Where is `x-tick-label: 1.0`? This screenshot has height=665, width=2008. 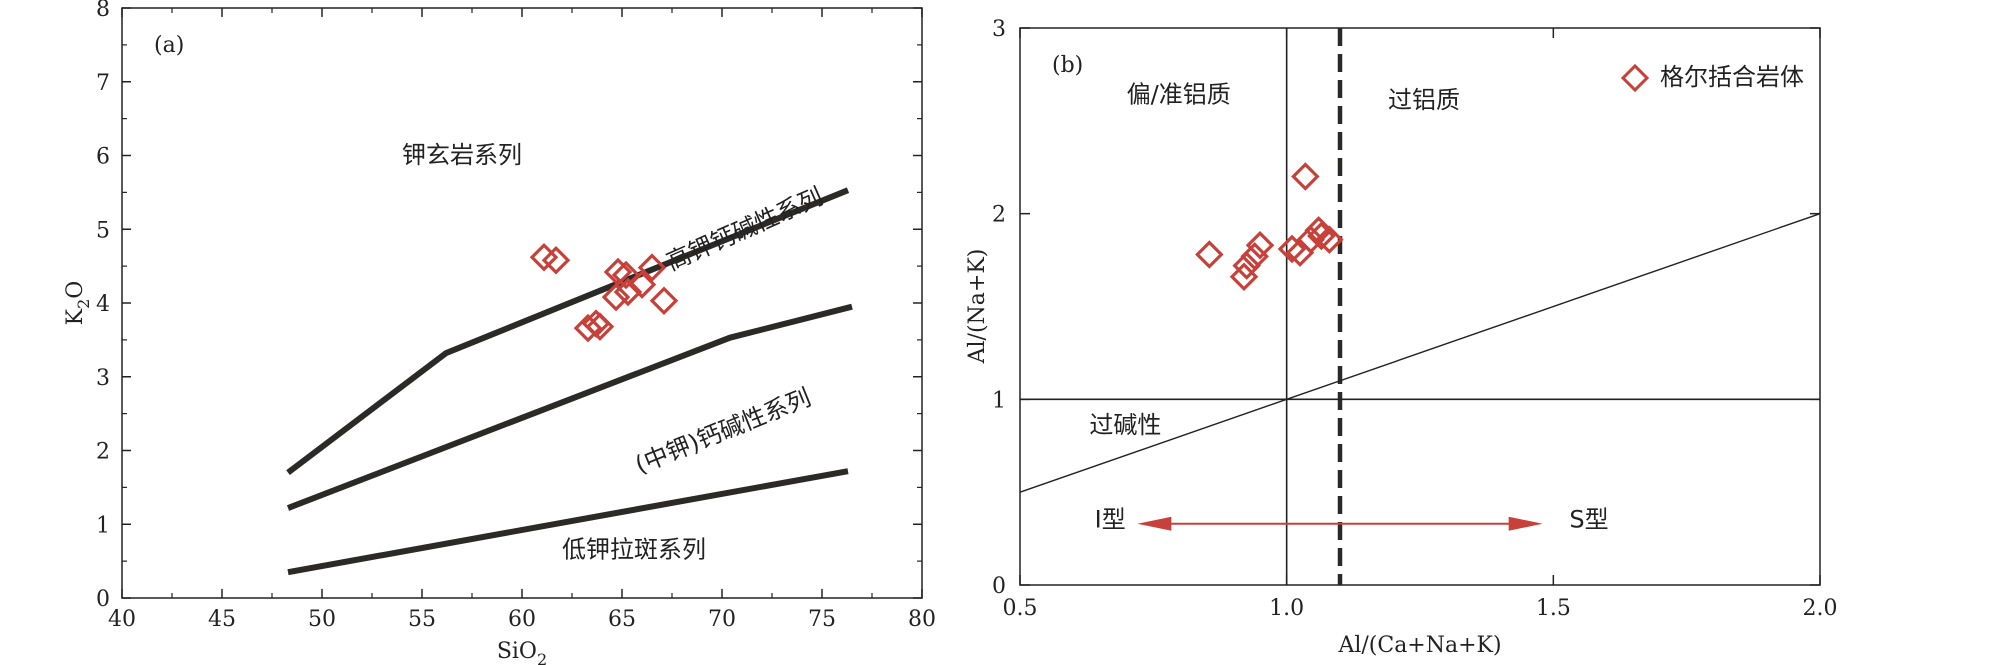
x-tick-label: 1.0 is located at coordinates (1286, 608).